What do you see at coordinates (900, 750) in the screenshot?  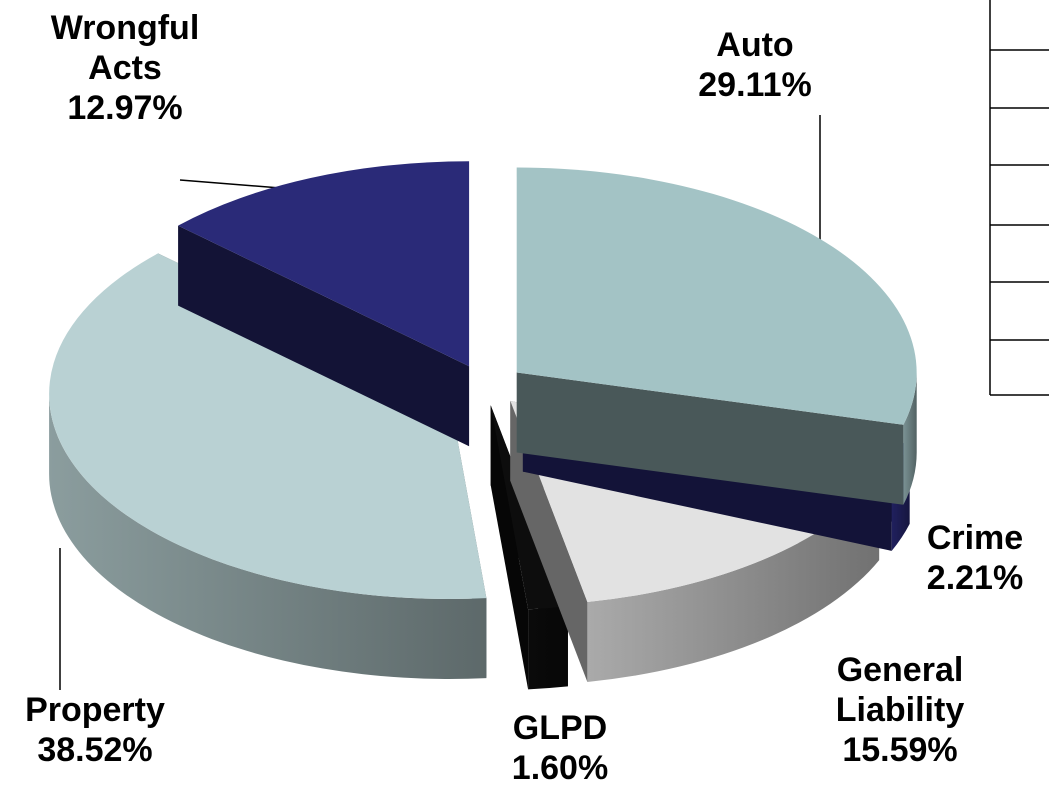 I see `value-label: 15.59%` at bounding box center [900, 750].